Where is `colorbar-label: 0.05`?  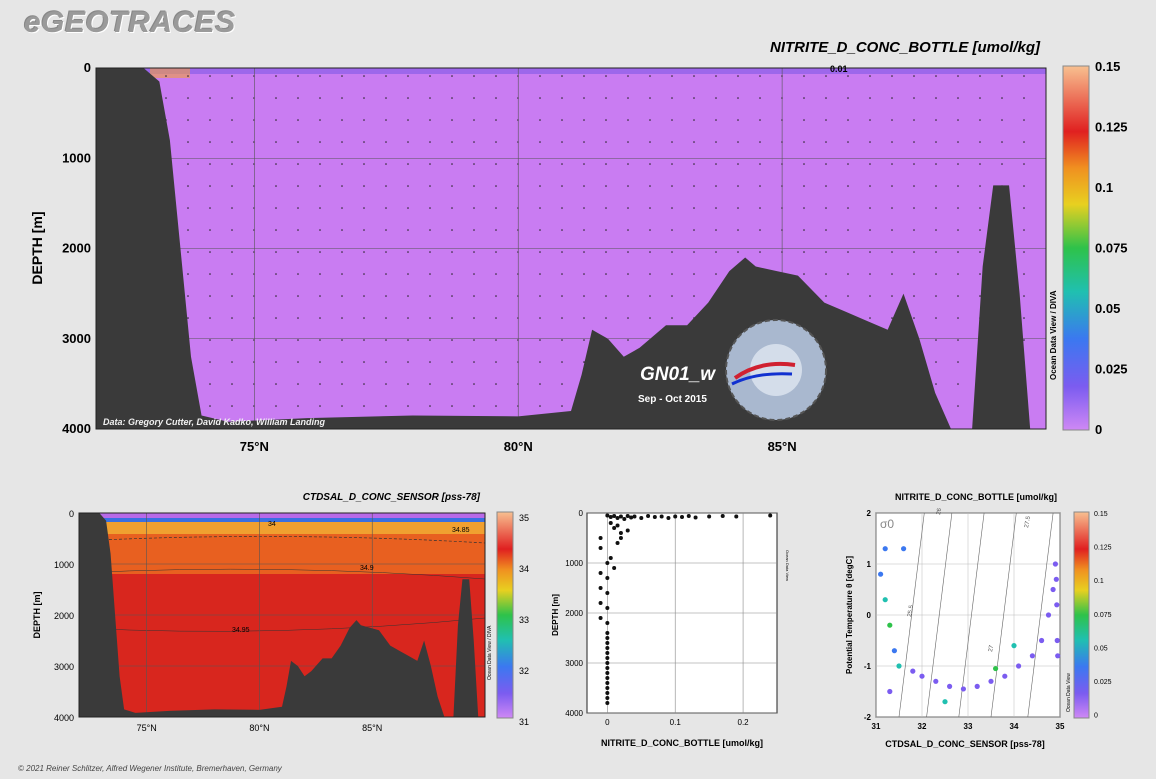 colorbar-label: 0.05 is located at coordinates (1107, 308).